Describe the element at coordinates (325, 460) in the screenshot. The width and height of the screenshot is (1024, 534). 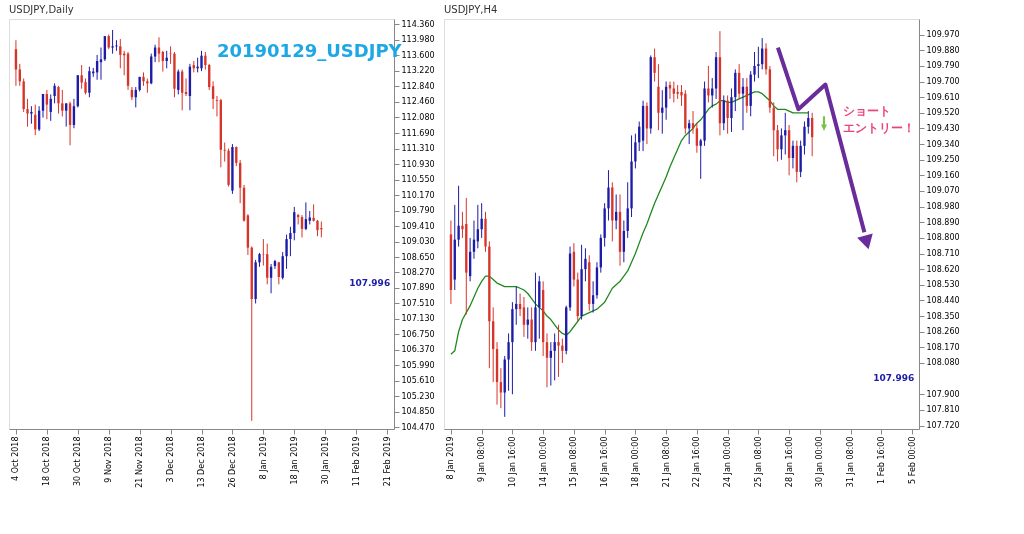
I see `x-tick-label: 30 Jan 2019` at that location.